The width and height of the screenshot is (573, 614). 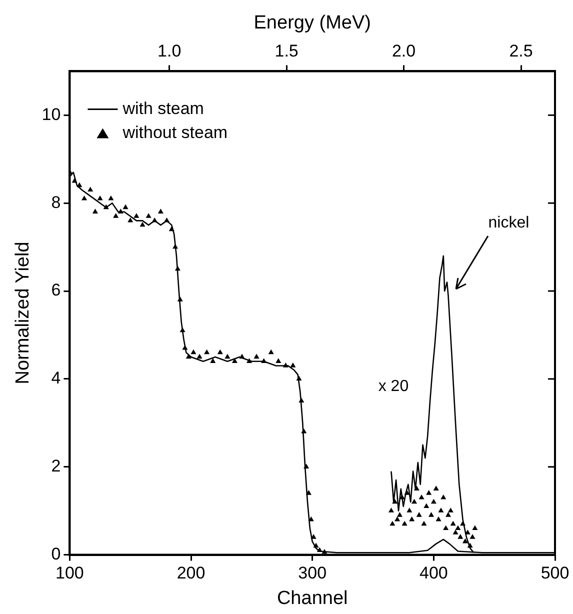 I want to click on y-tick-label: 0, so click(x=56, y=554).